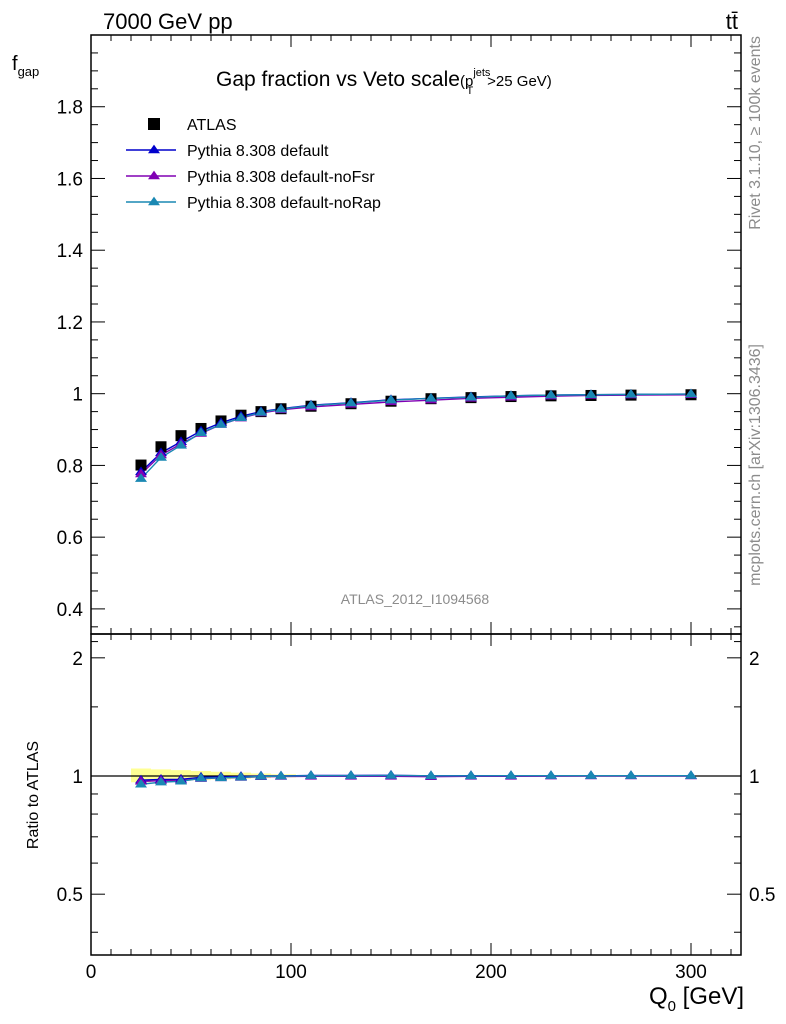  Describe the element at coordinates (754, 659) in the screenshot. I see `ratio-y-tick-label-right: 2` at that location.